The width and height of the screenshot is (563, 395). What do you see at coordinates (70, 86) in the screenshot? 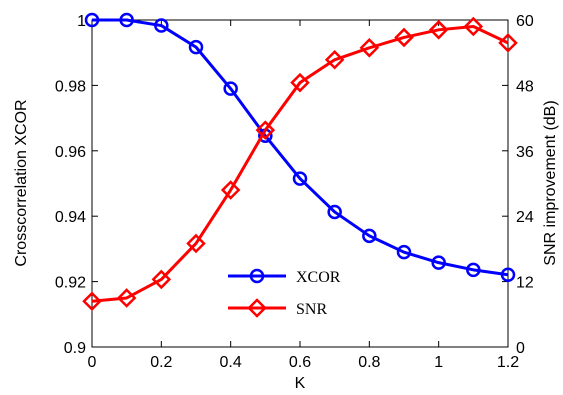
I see `y-left-tick-label: 0.98` at bounding box center [70, 86].